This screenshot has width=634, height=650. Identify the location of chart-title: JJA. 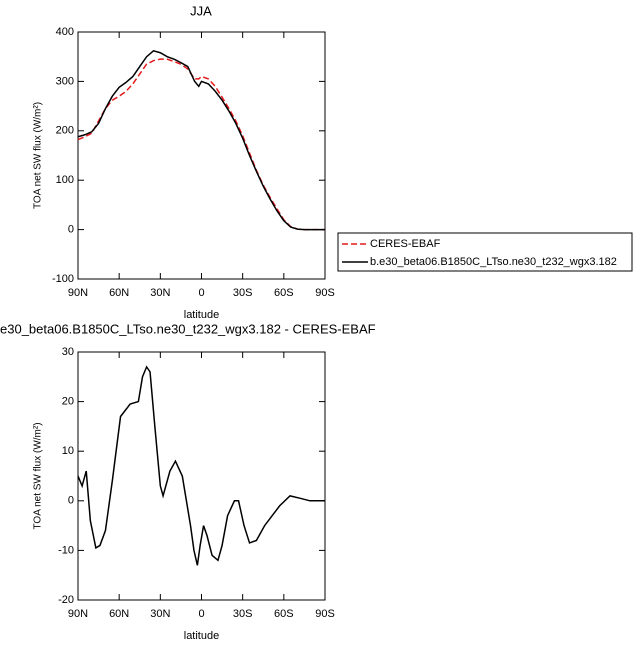
(201, 10).